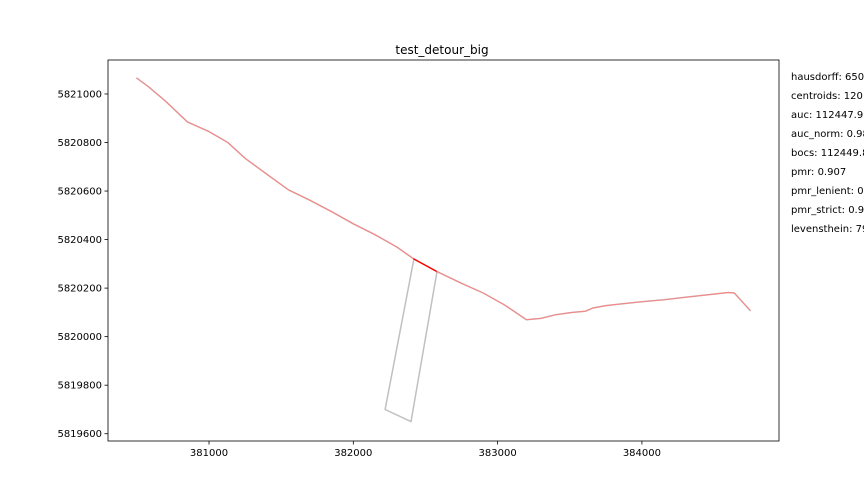 The width and height of the screenshot is (864, 504). Describe the element at coordinates (353, 453) in the screenshot. I see `x-tick-label: 382000` at that location.